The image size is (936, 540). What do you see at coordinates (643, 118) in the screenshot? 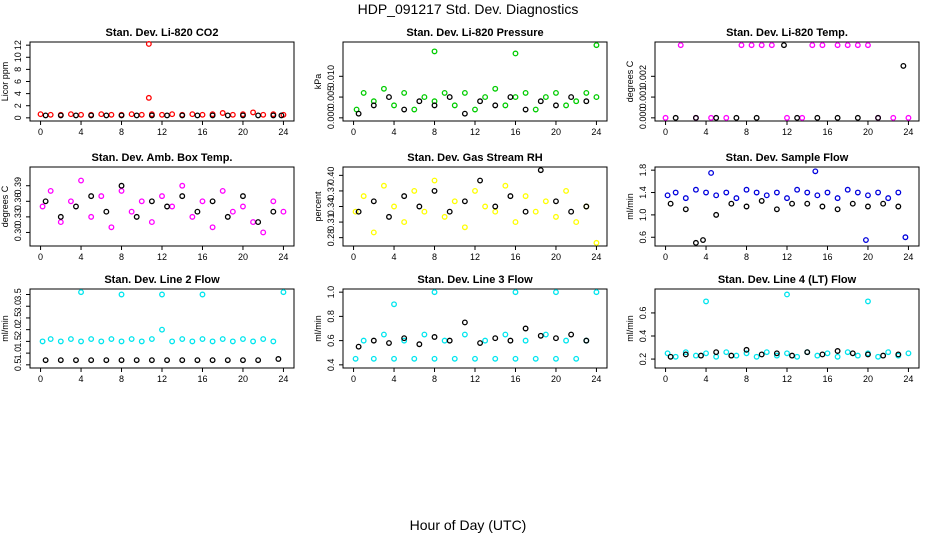
I see `y-tick-label: 0.000` at bounding box center [643, 118].